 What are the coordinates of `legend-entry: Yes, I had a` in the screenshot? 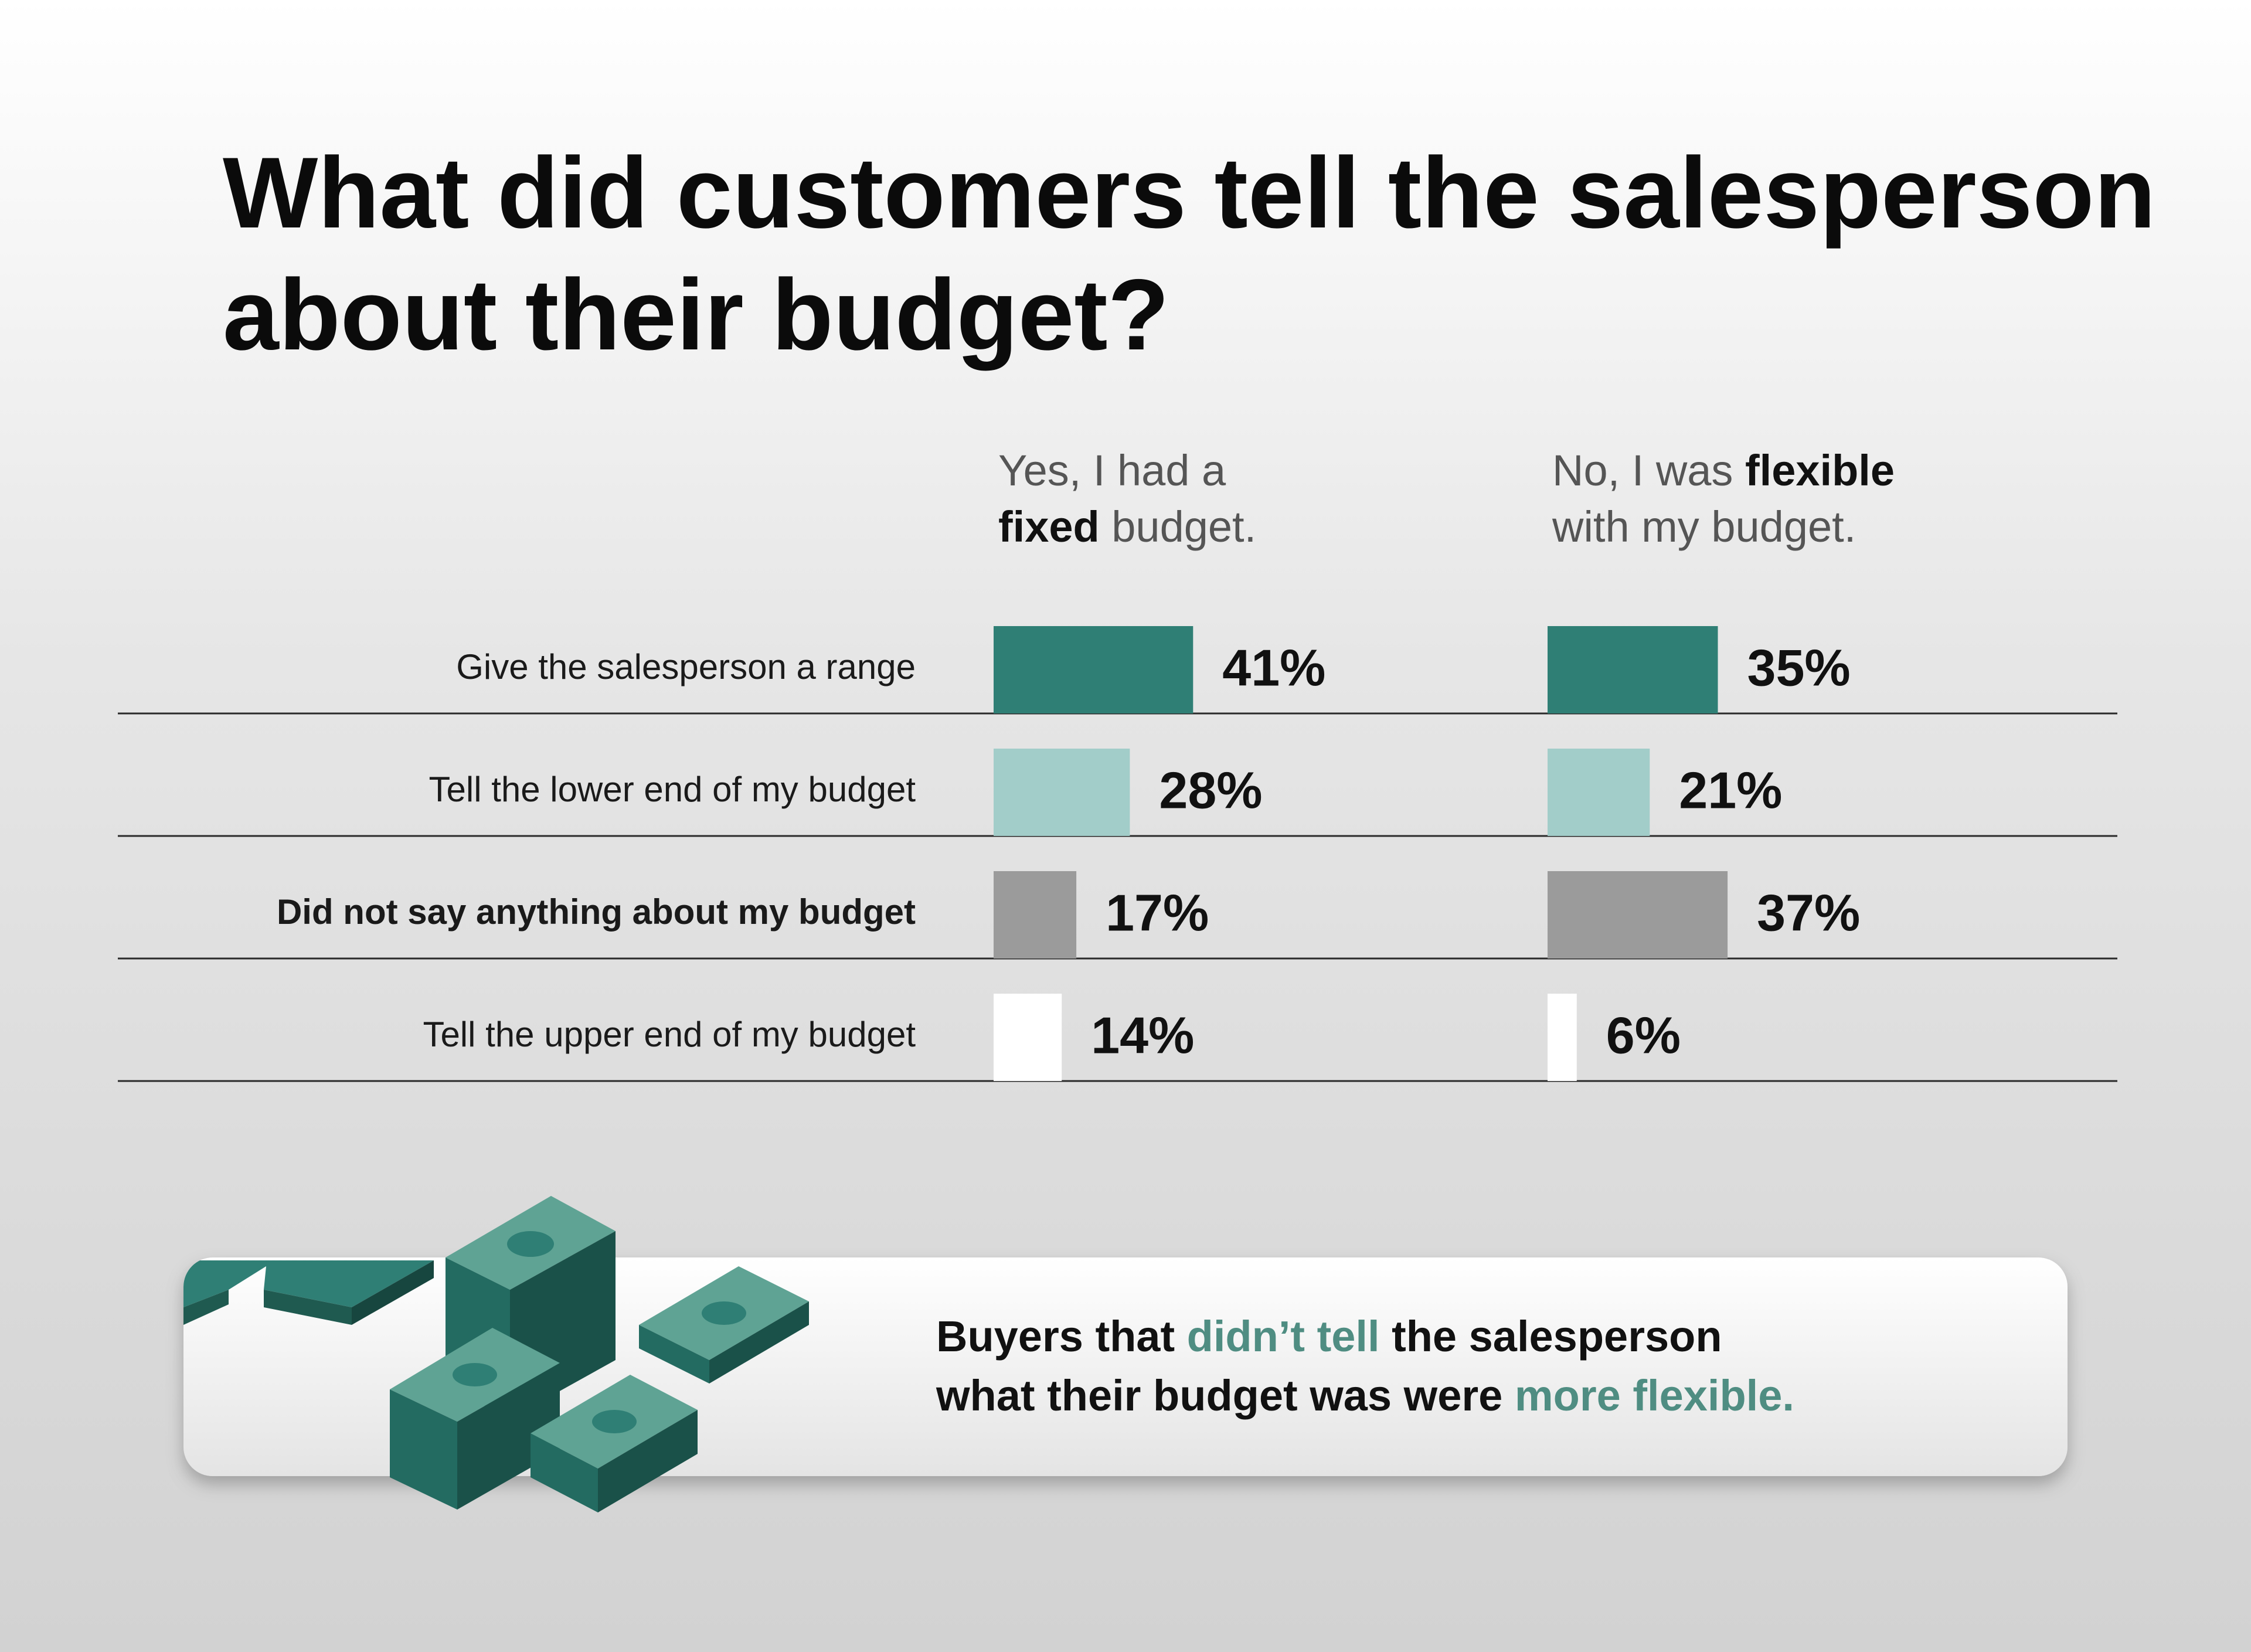 It's located at (1112, 471).